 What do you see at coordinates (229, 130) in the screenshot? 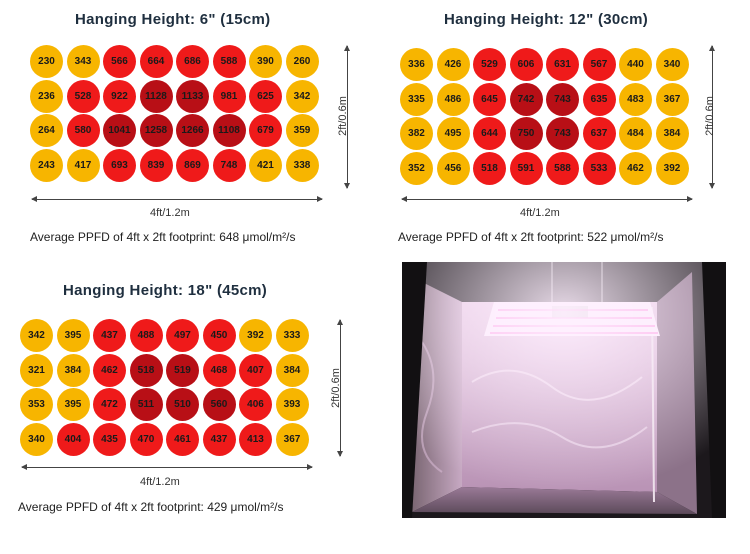
I see `ppfd-cell: 1108` at bounding box center [229, 130].